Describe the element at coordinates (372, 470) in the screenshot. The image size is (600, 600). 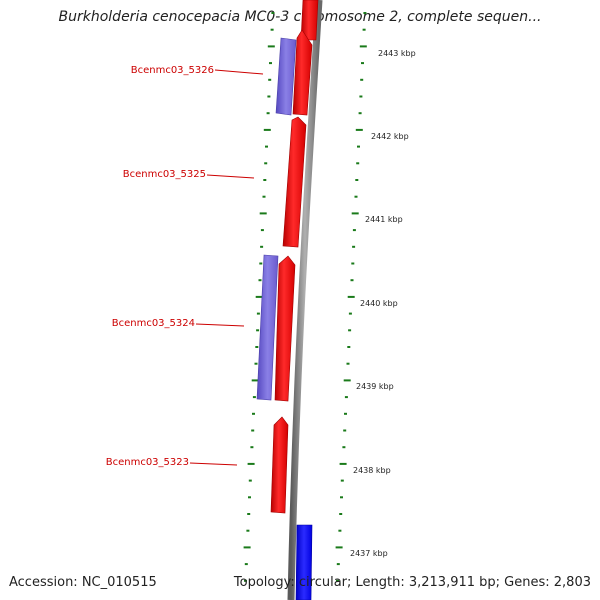
I see `tick-label-2438: 2438 kbp` at that location.